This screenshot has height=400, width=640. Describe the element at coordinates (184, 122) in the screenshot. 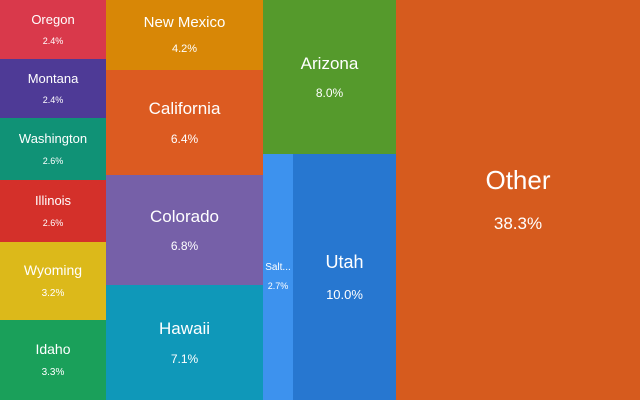

I see `treemap-tile-california: California 6.4%` at that location.